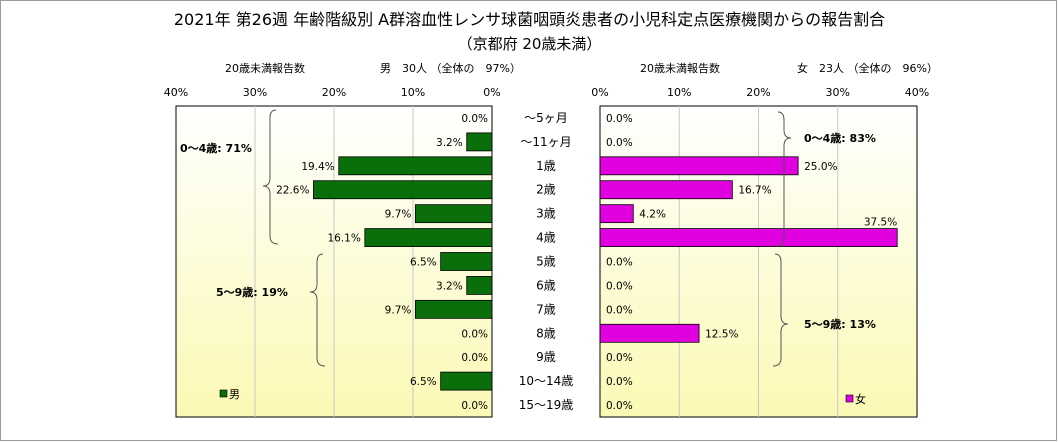 The image size is (1059, 443). I want to click on male-group-label-0-4: 0～4歳: 71%, so click(216, 148).